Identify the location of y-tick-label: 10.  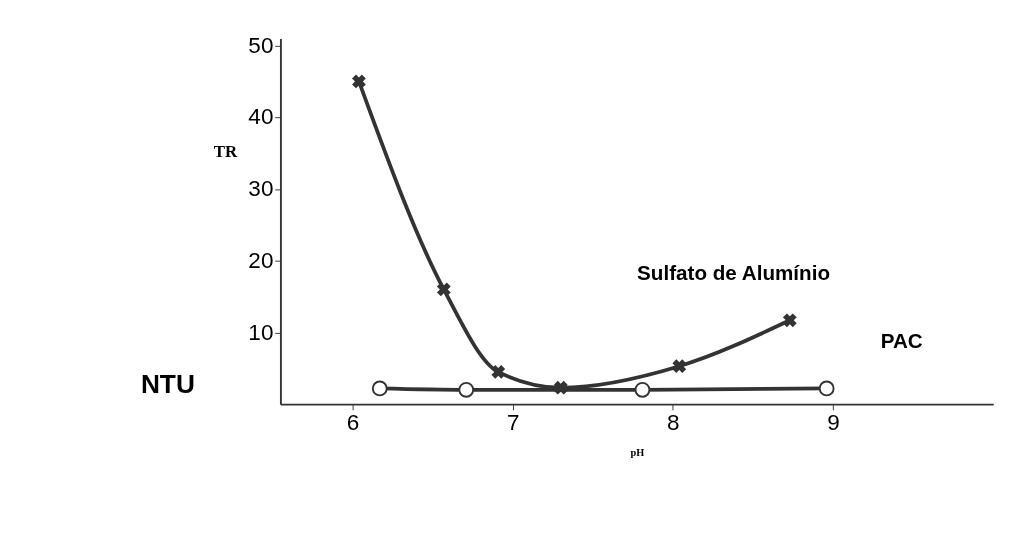
(261, 332).